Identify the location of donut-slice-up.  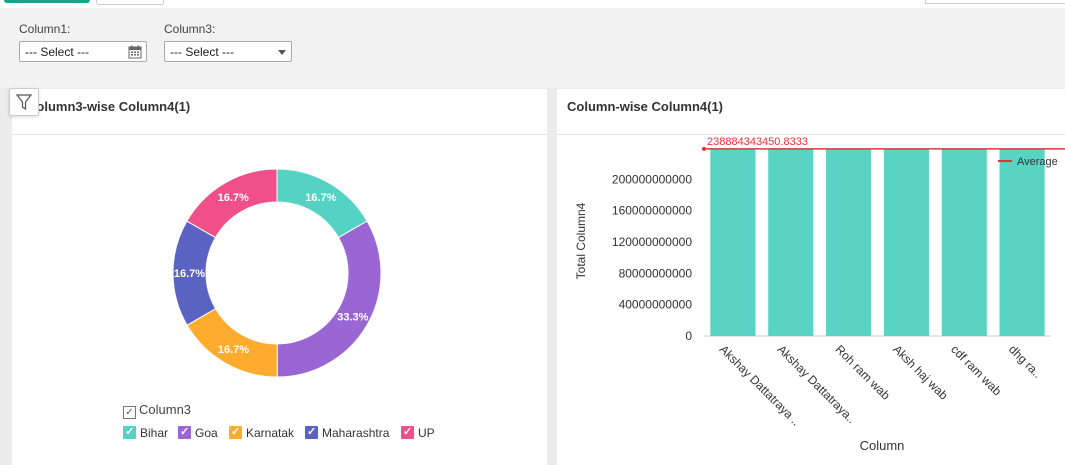
(232, 203).